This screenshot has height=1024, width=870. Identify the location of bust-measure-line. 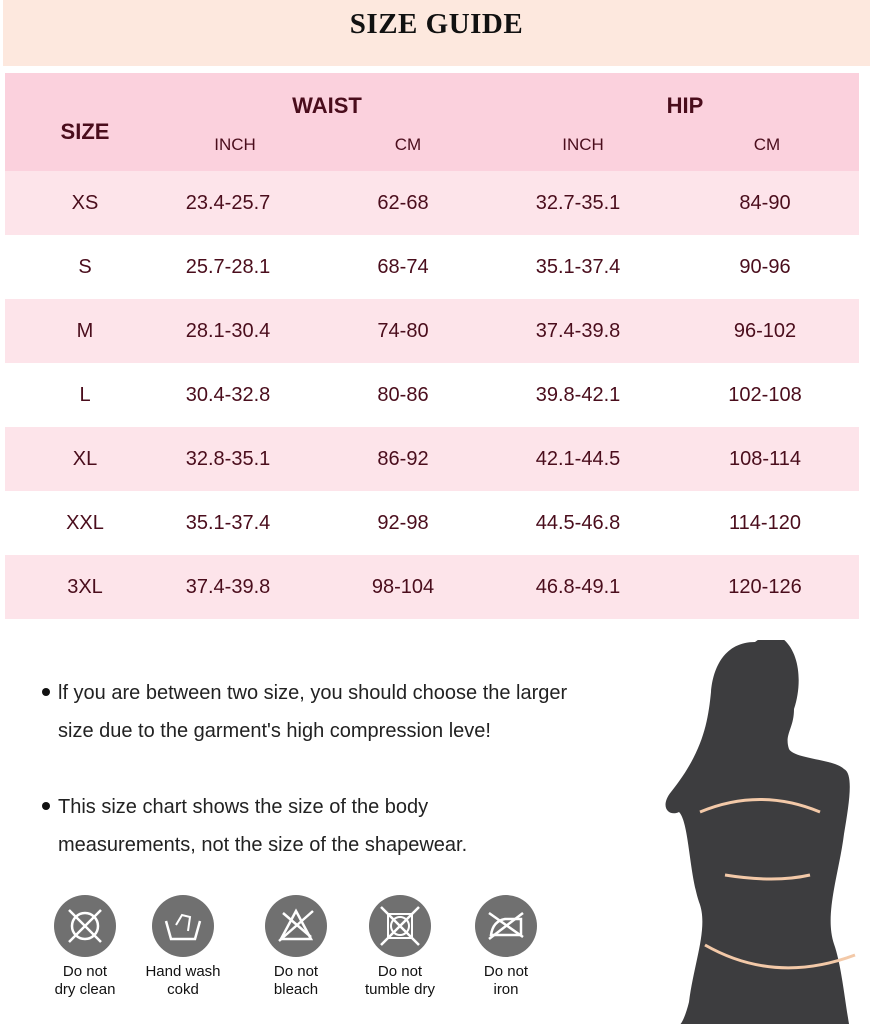
(760, 806).